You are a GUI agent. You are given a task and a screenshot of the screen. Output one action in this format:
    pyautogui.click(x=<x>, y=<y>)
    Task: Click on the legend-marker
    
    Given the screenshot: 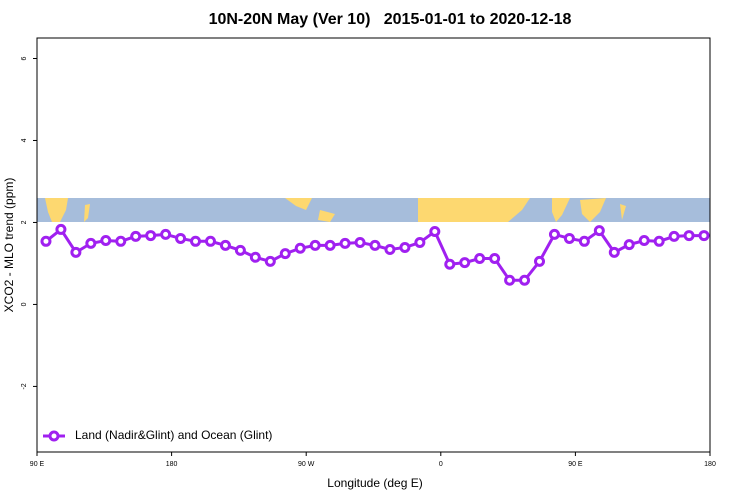 What is the action you would take?
    pyautogui.click(x=54, y=436)
    